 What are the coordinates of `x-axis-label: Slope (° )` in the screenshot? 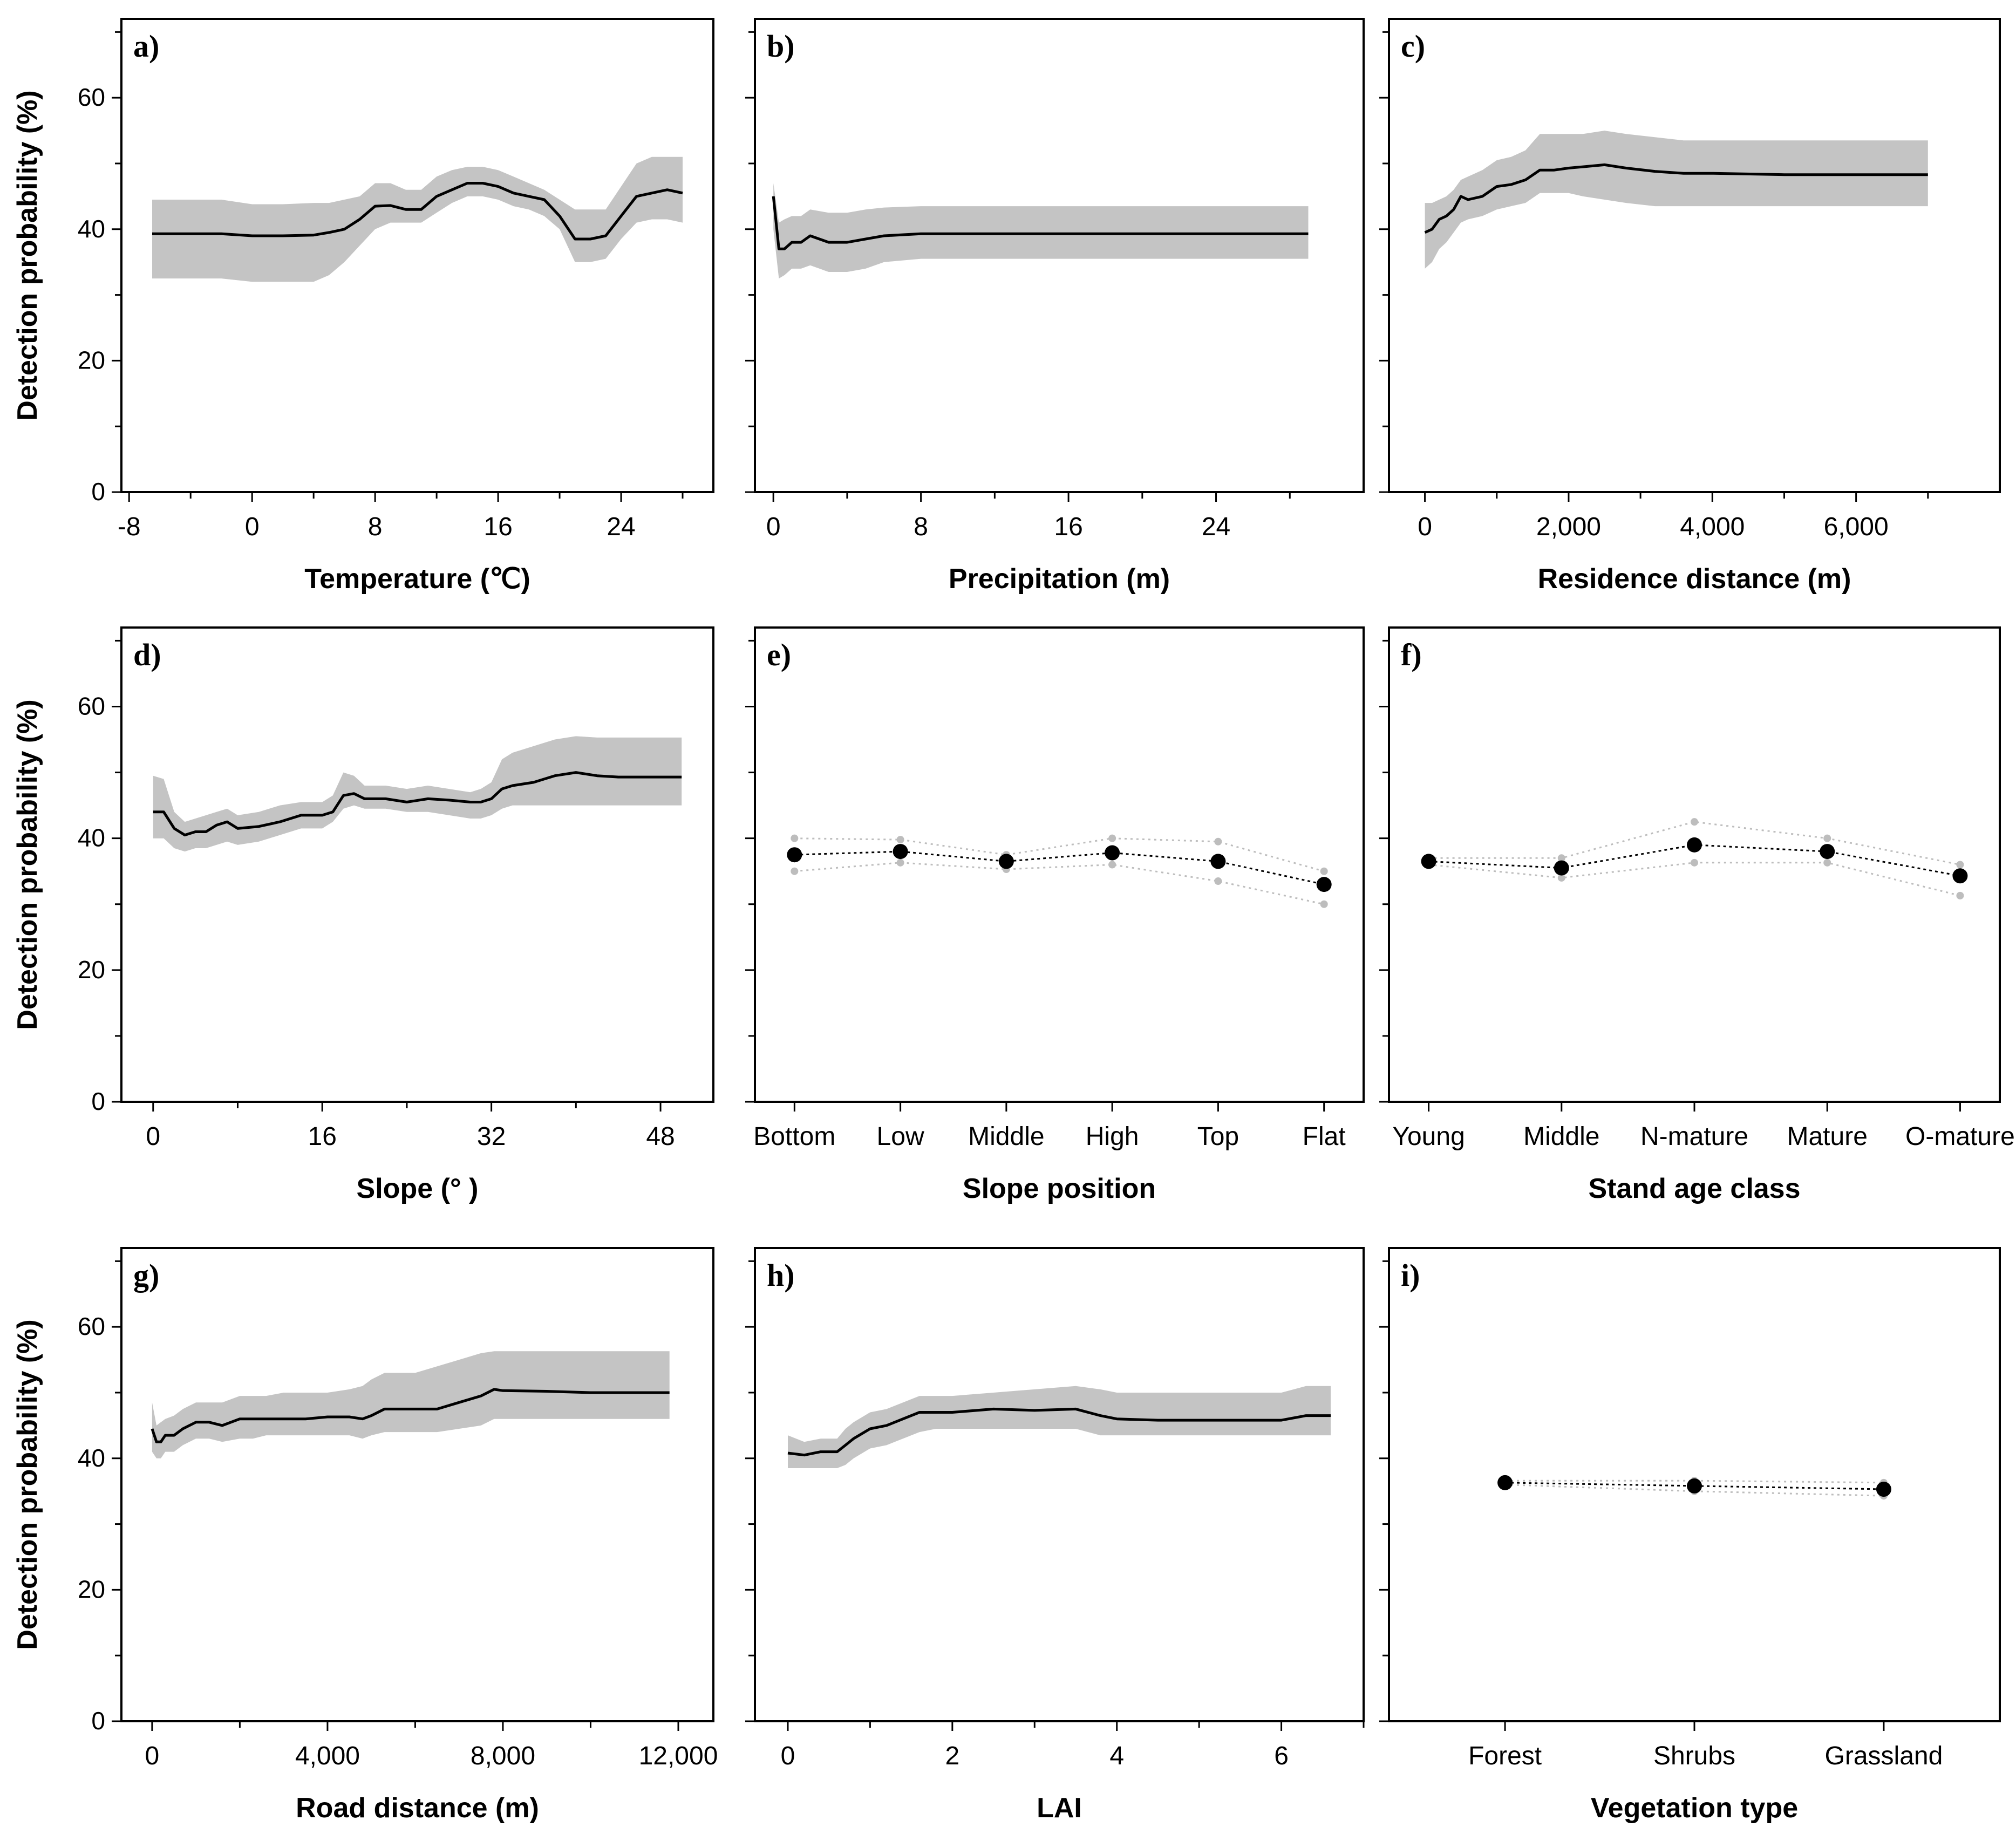 It's located at (418, 1188).